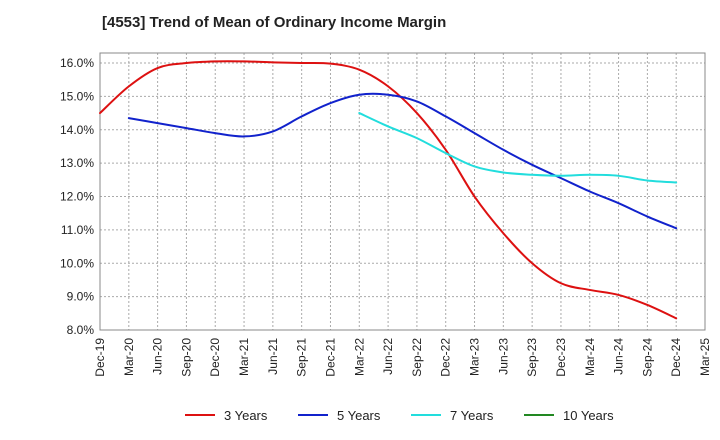 Image resolution: width=720 pixels, height=440 pixels. I want to click on y-tick-label: 11.0%, so click(77, 230).